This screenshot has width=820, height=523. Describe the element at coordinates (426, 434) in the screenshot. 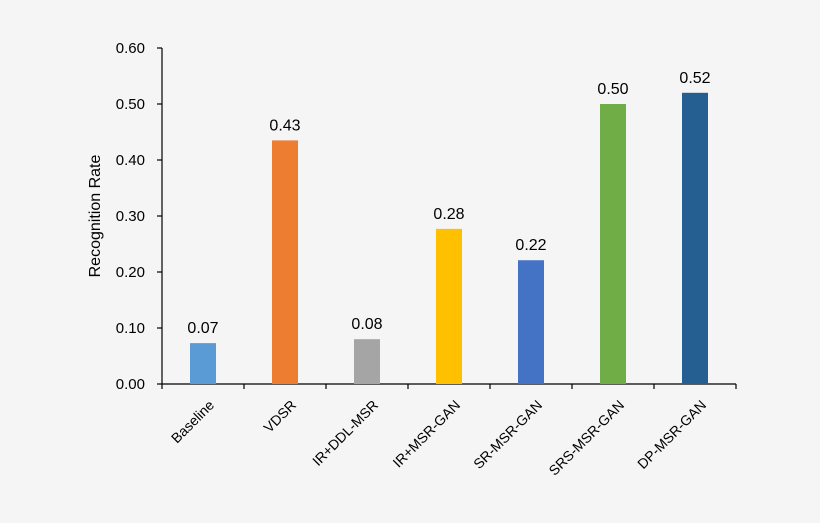

I see `x-category-label: IR+MSR-GAN` at that location.